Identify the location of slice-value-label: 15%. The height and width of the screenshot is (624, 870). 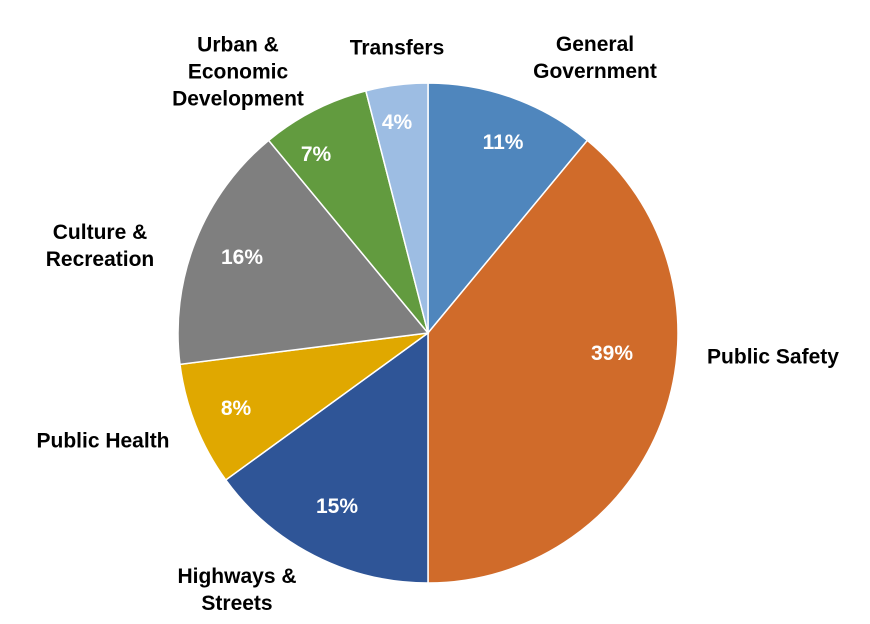
(337, 506).